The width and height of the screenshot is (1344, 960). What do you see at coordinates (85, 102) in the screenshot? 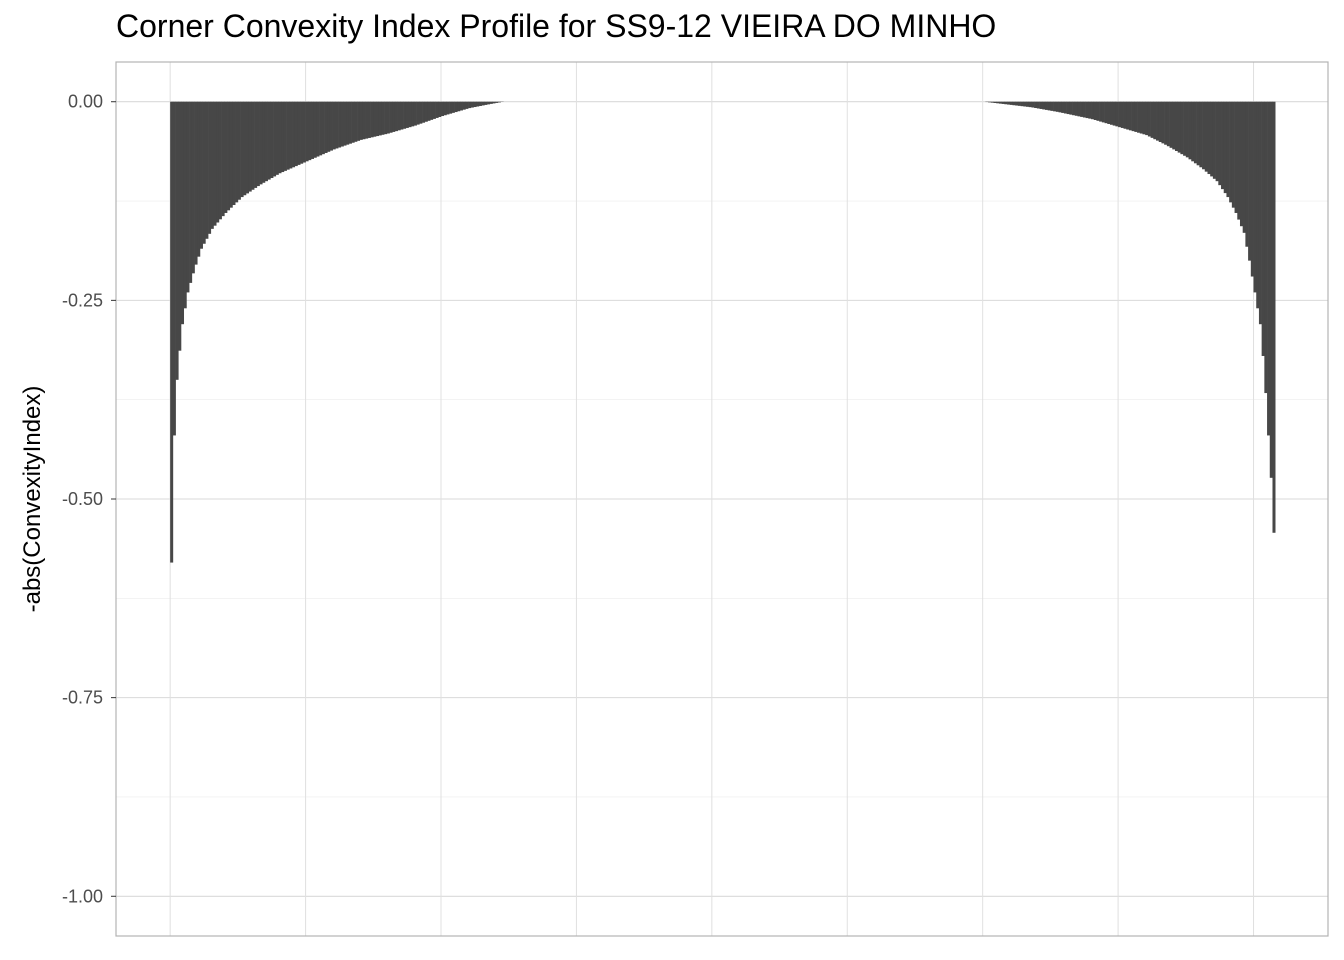
I see `y-tick-label: 0.00` at bounding box center [85, 102].